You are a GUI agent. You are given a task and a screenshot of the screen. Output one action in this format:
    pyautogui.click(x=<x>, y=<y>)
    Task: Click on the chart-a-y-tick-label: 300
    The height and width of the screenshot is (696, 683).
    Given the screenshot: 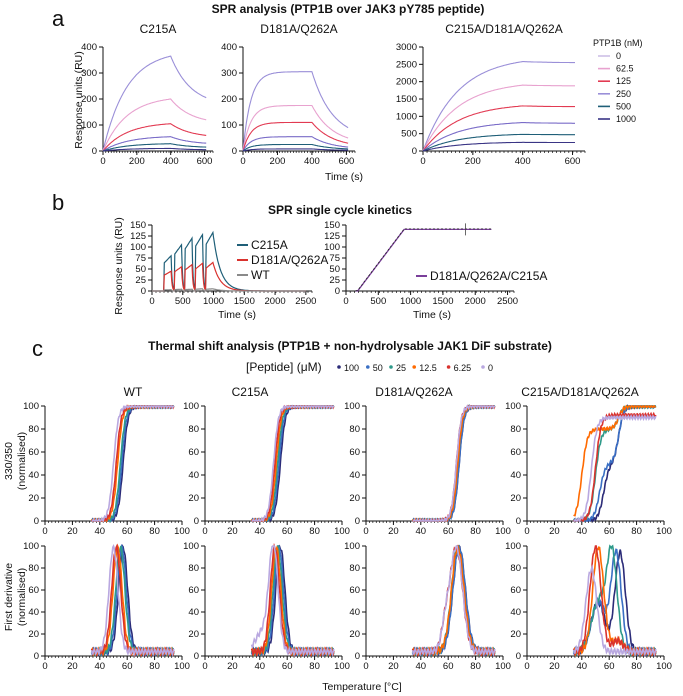 What is the action you would take?
    pyautogui.click(x=229, y=73)
    